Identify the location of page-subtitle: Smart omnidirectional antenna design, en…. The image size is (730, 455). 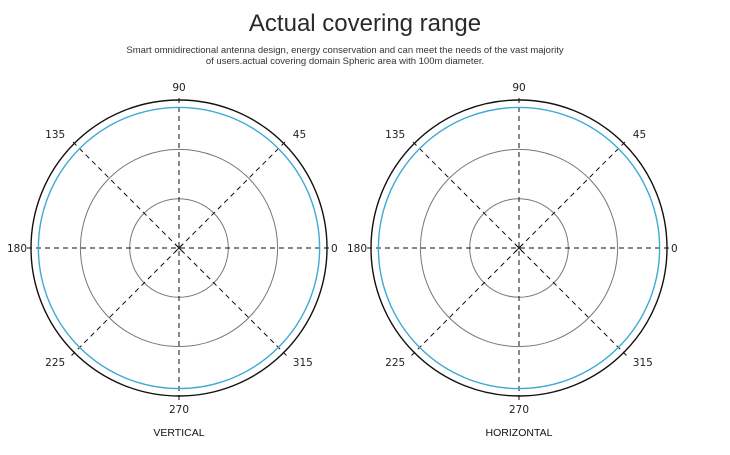
(345, 56).